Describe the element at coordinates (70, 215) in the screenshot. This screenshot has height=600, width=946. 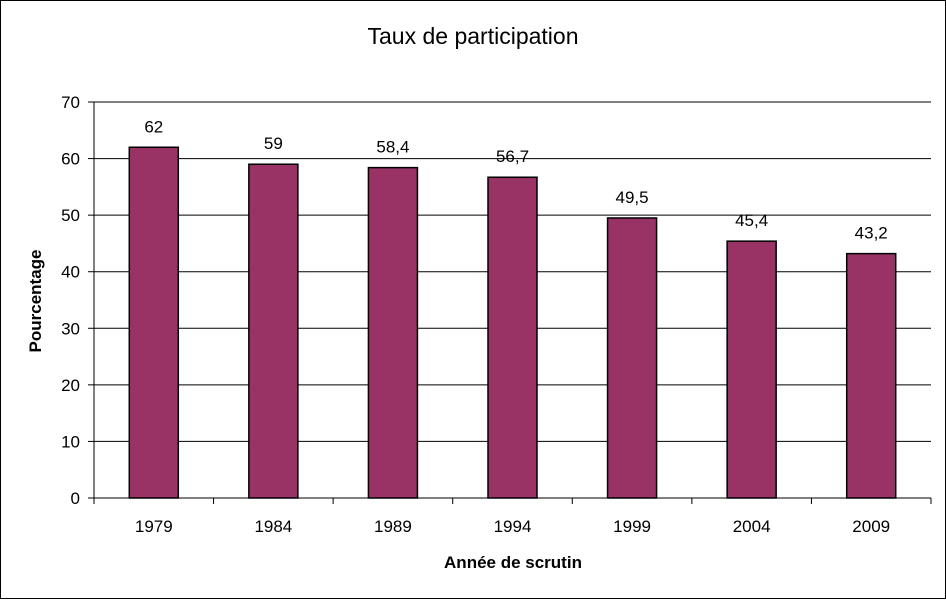
I see `y-tick-label: 50` at that location.